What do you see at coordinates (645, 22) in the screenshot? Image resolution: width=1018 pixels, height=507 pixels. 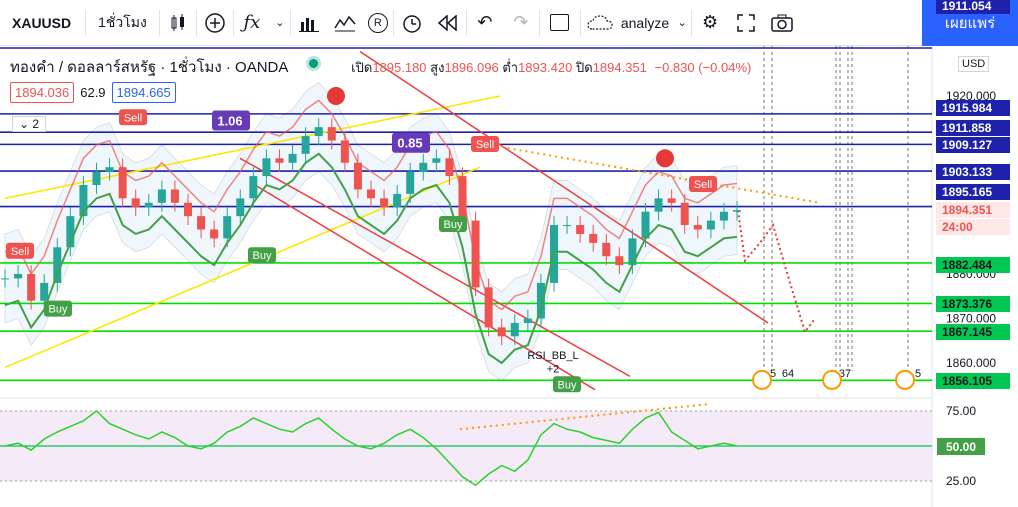 I see `layout-name: analyze` at bounding box center [645, 22].